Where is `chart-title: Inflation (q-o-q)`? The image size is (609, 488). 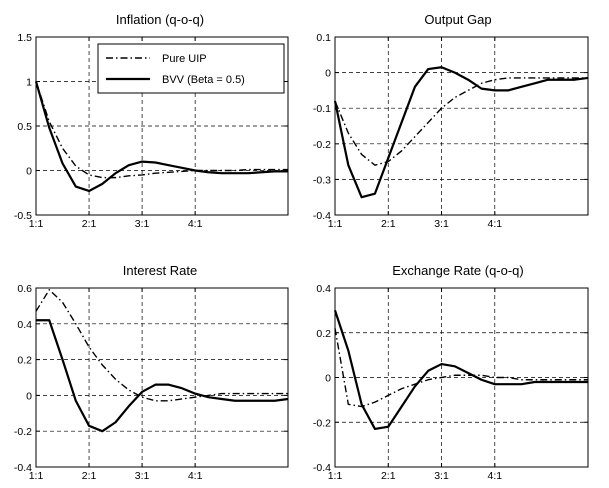 chart-title: Inflation (q-o-q) is located at coordinates (160, 19).